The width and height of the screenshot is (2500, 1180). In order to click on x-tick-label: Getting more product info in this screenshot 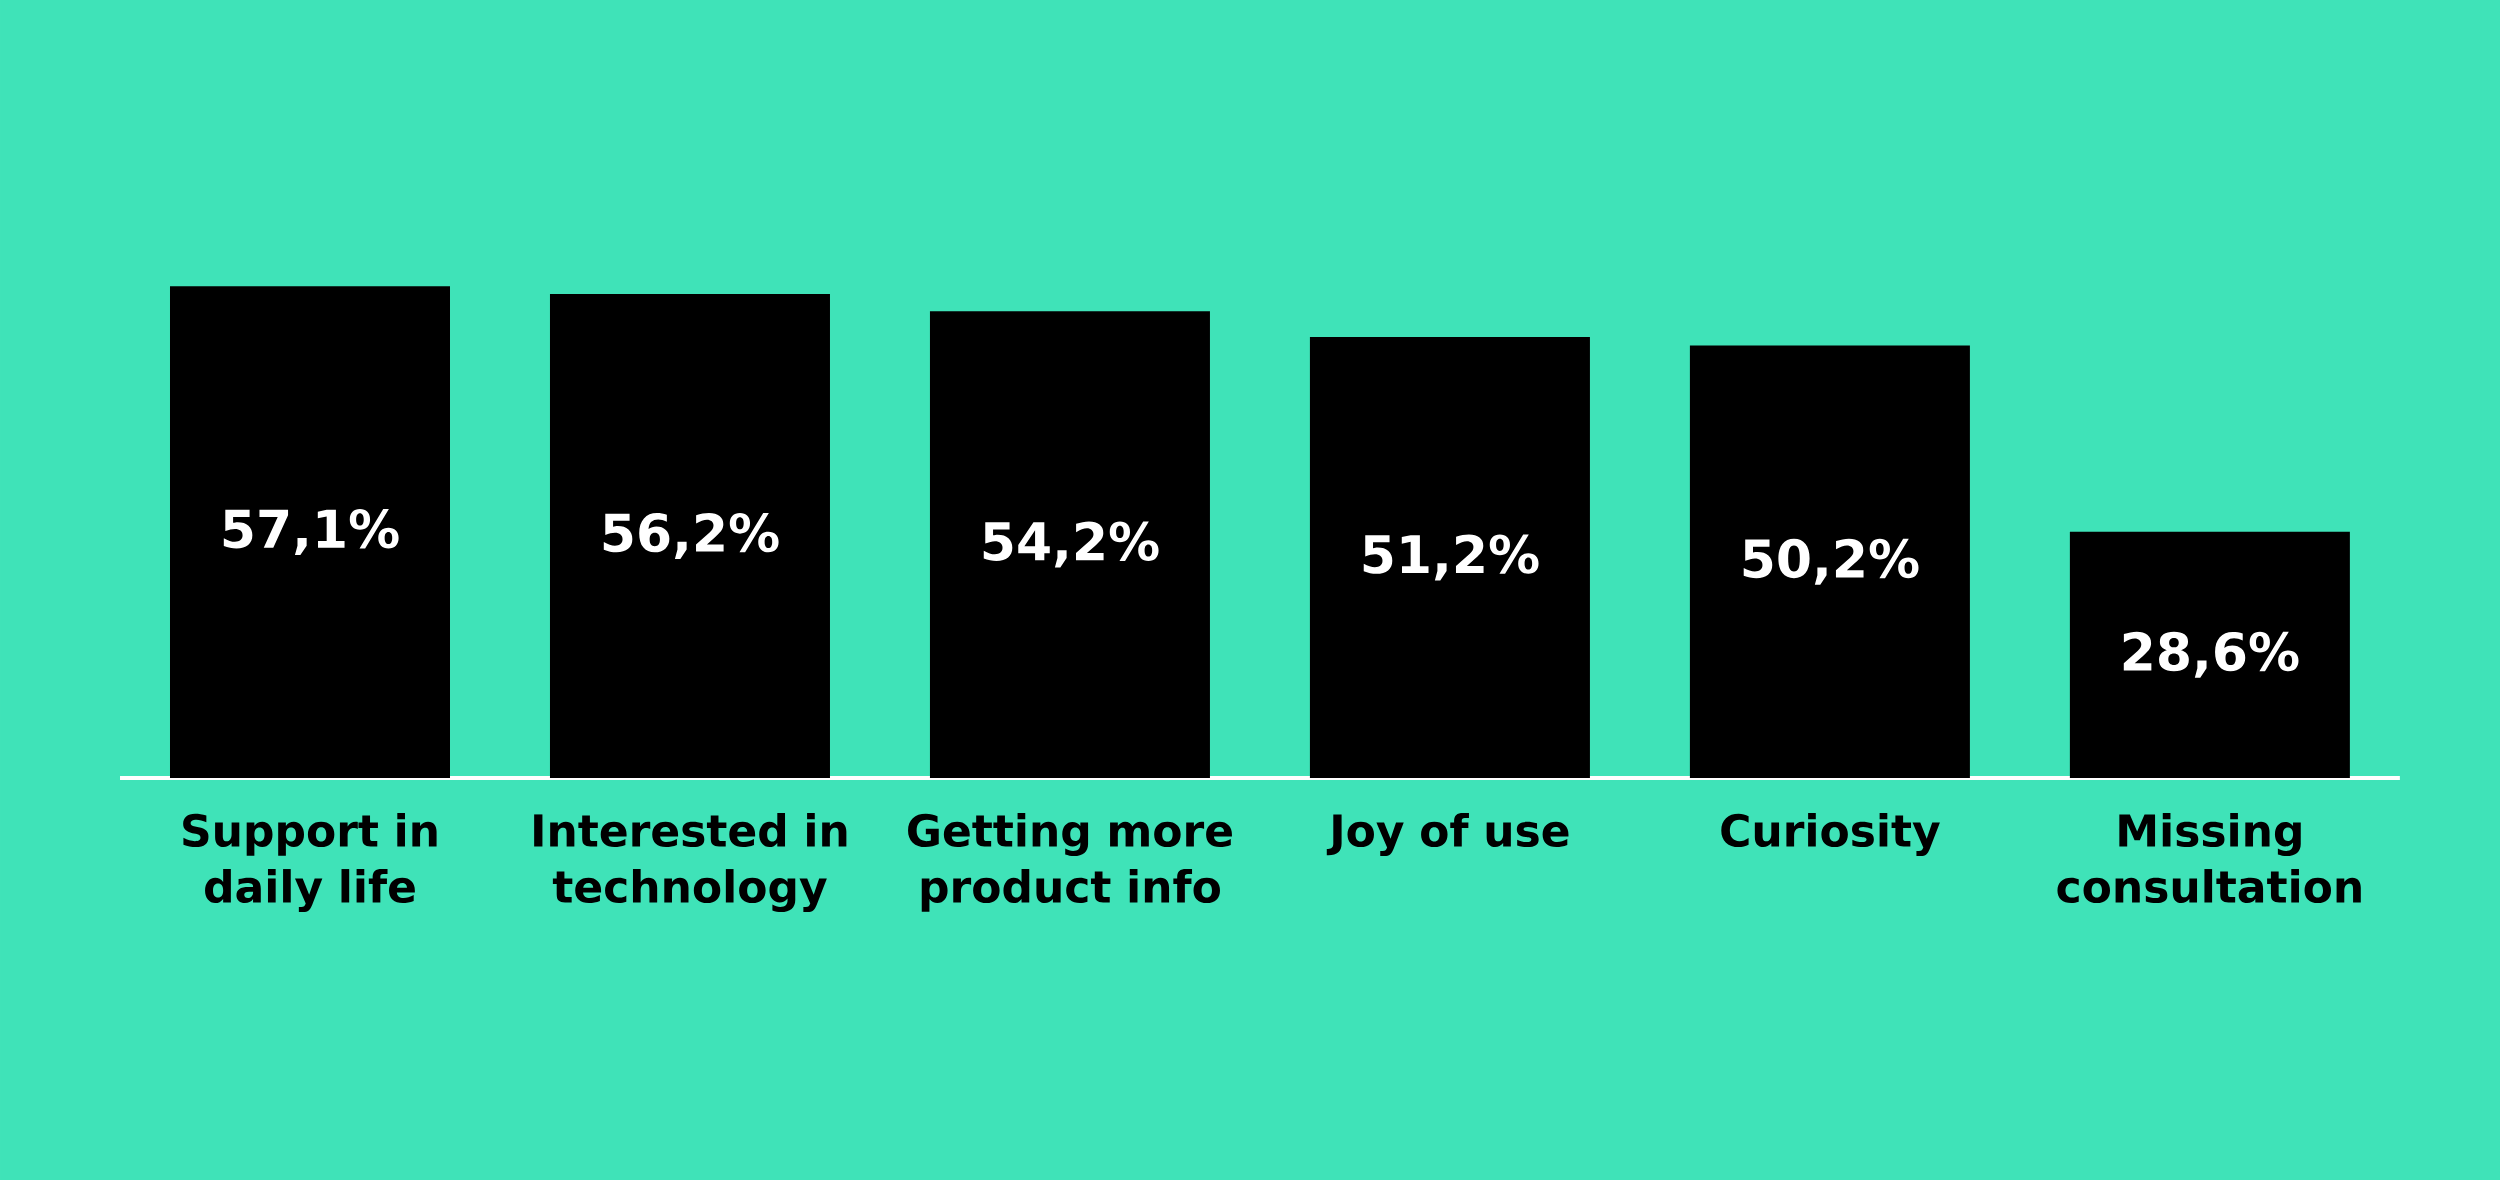, I will do `click(1070, 862)`.